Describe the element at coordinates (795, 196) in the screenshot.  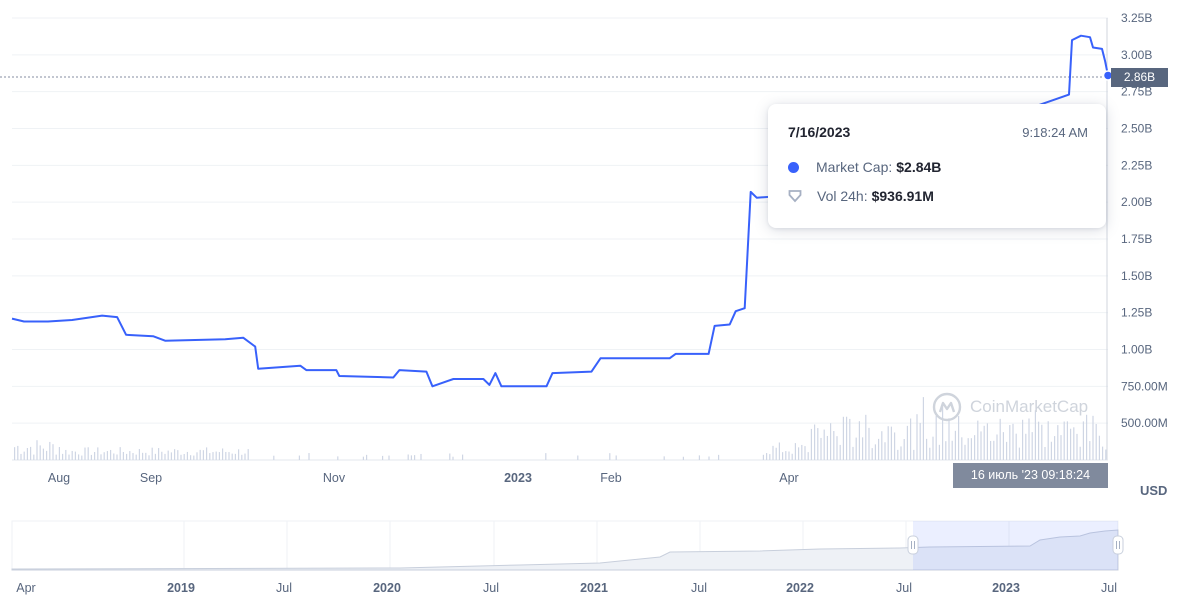
I see `volume-shield-icon` at that location.